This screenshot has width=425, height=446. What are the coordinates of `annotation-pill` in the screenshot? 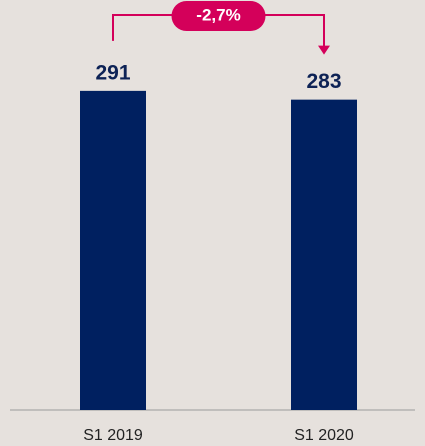 It's located at (218, 16).